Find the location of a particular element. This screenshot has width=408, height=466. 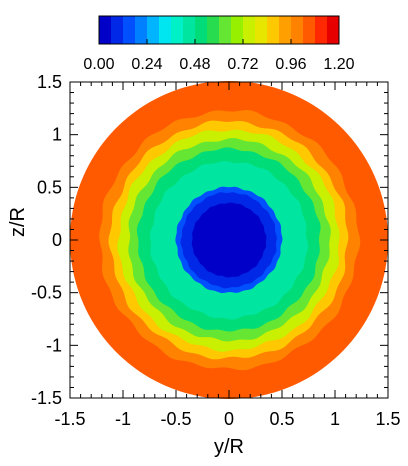

y-tick-label: 0 is located at coordinates (57, 240).